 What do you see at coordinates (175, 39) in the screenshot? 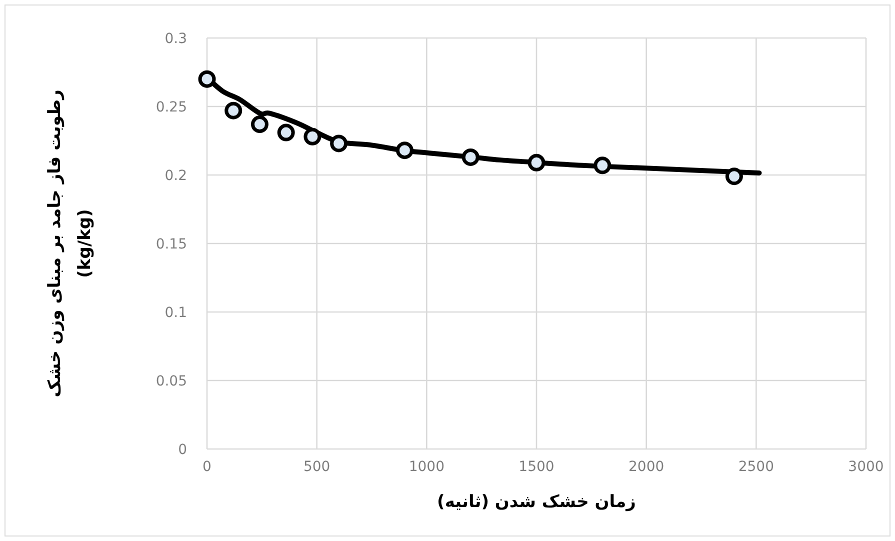
I see `y-tick-label: 0.3` at bounding box center [175, 39].